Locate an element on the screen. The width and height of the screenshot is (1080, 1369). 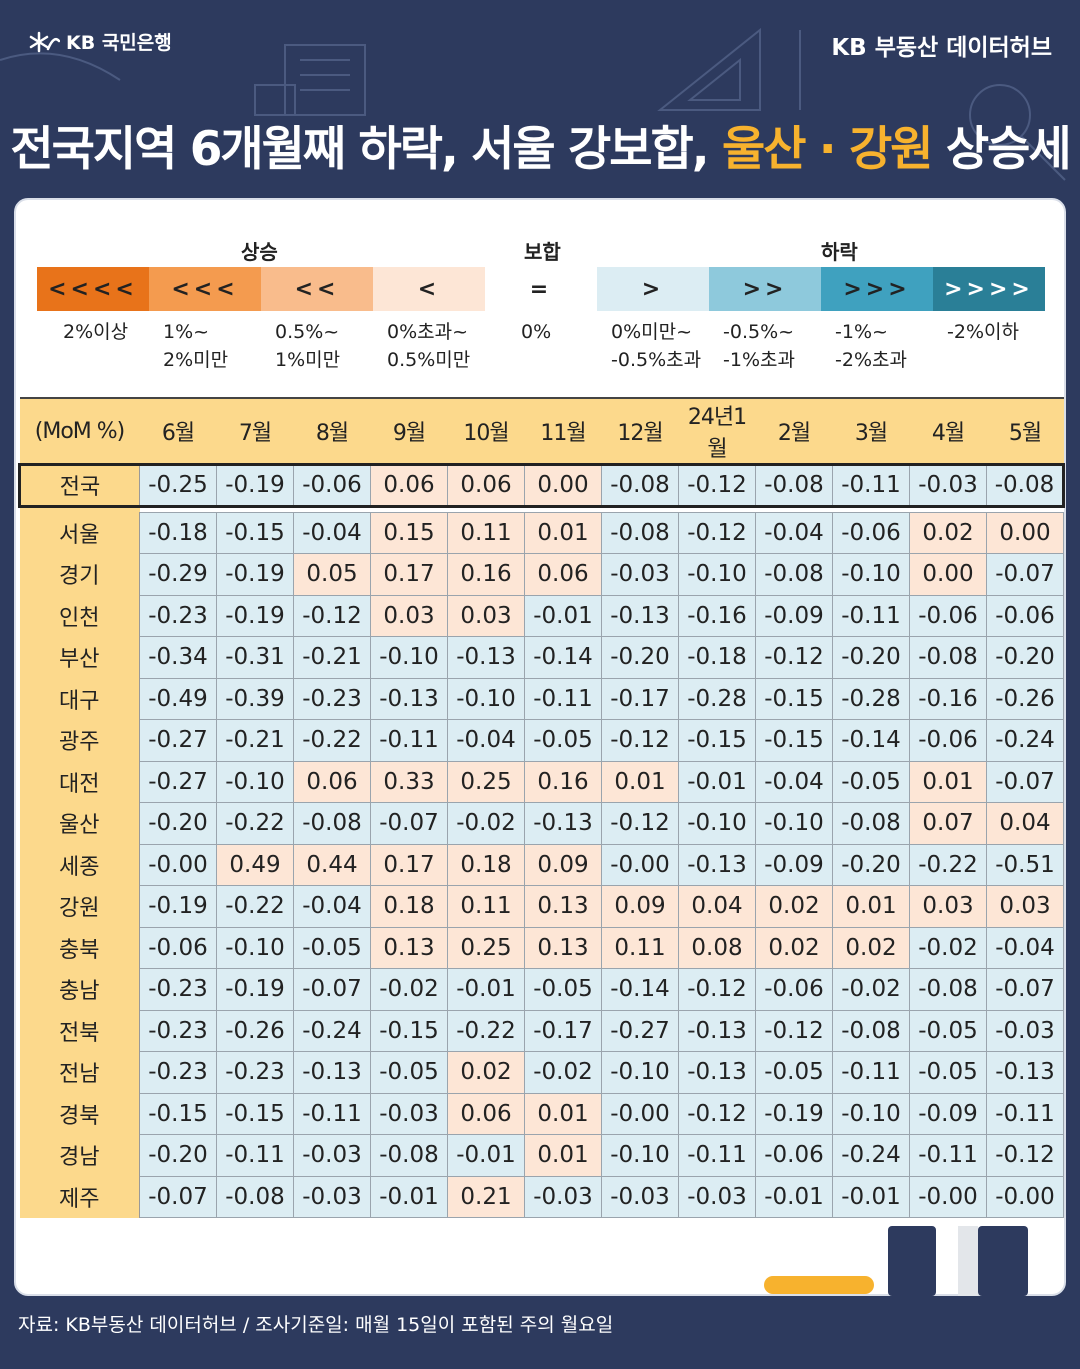
value-cell: -0.14 is located at coordinates (640, 989).